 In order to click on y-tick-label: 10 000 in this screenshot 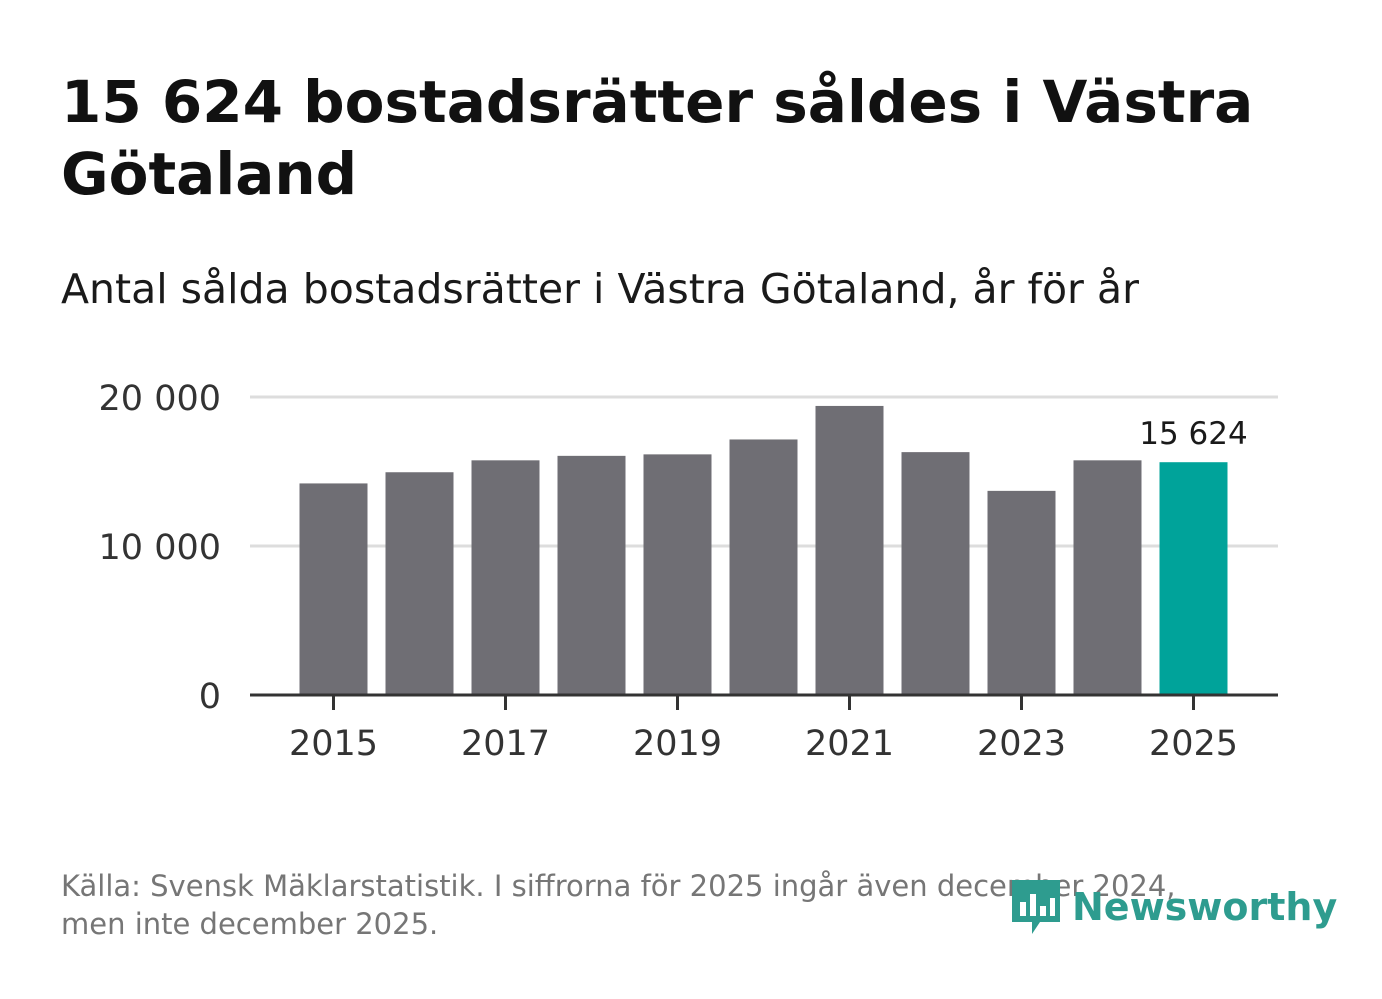, I will do `click(160, 548)`.